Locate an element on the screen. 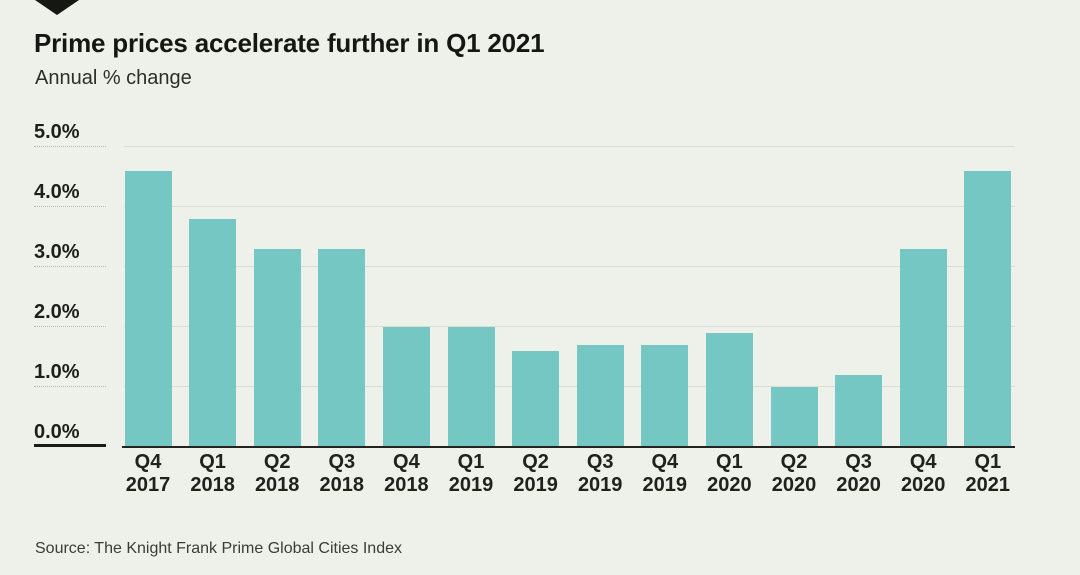  x-tick-year: 2021 is located at coordinates (988, 485).